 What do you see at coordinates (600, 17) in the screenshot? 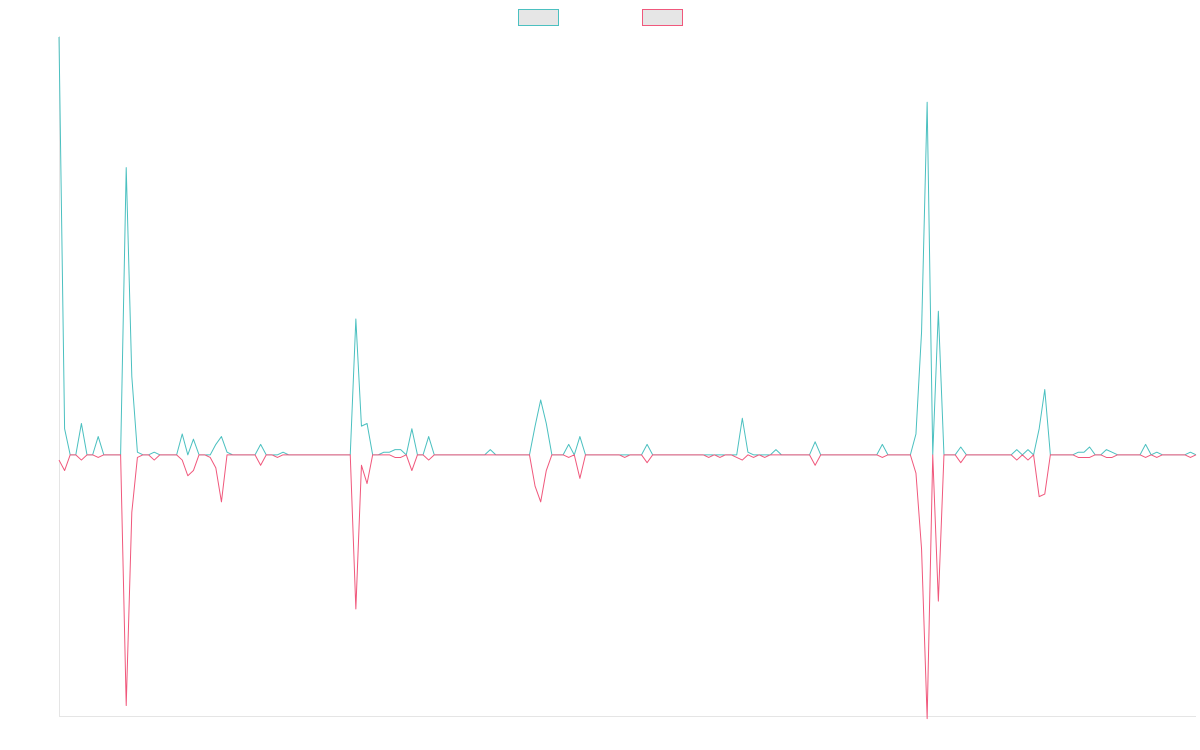
I see `legend` at bounding box center [600, 17].